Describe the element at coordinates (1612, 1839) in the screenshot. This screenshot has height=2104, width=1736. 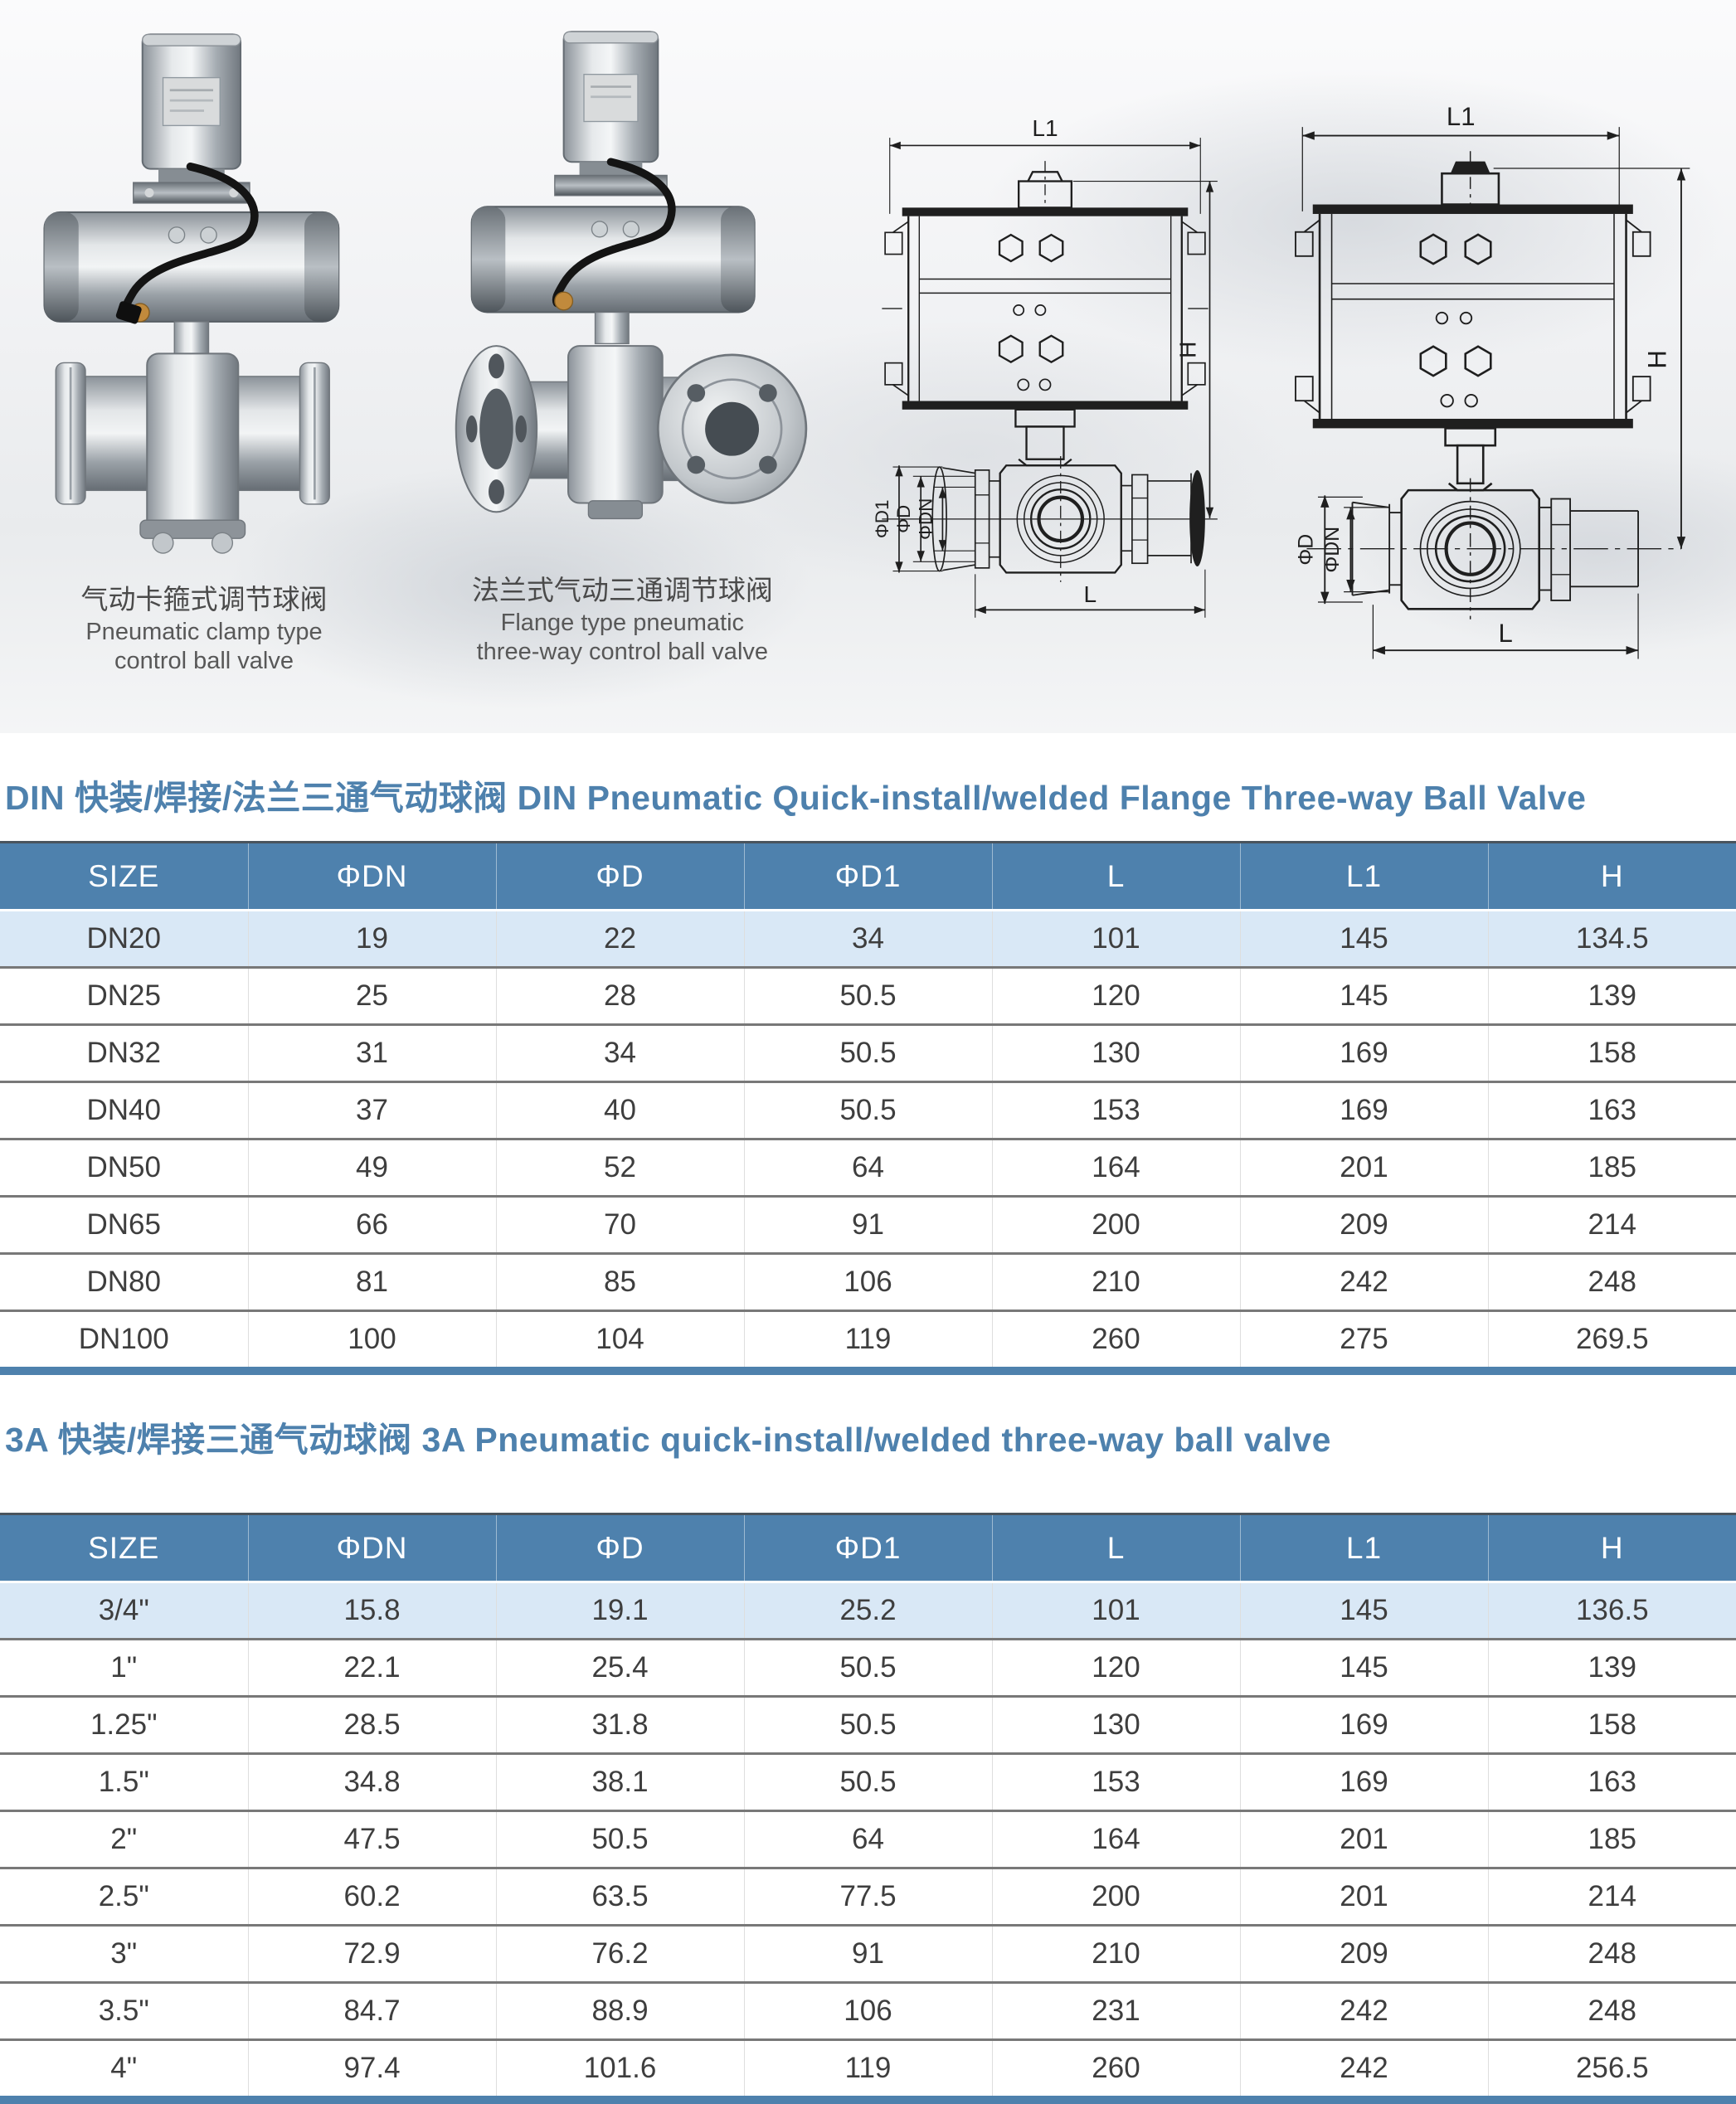
I see `table-cell: 185` at that location.